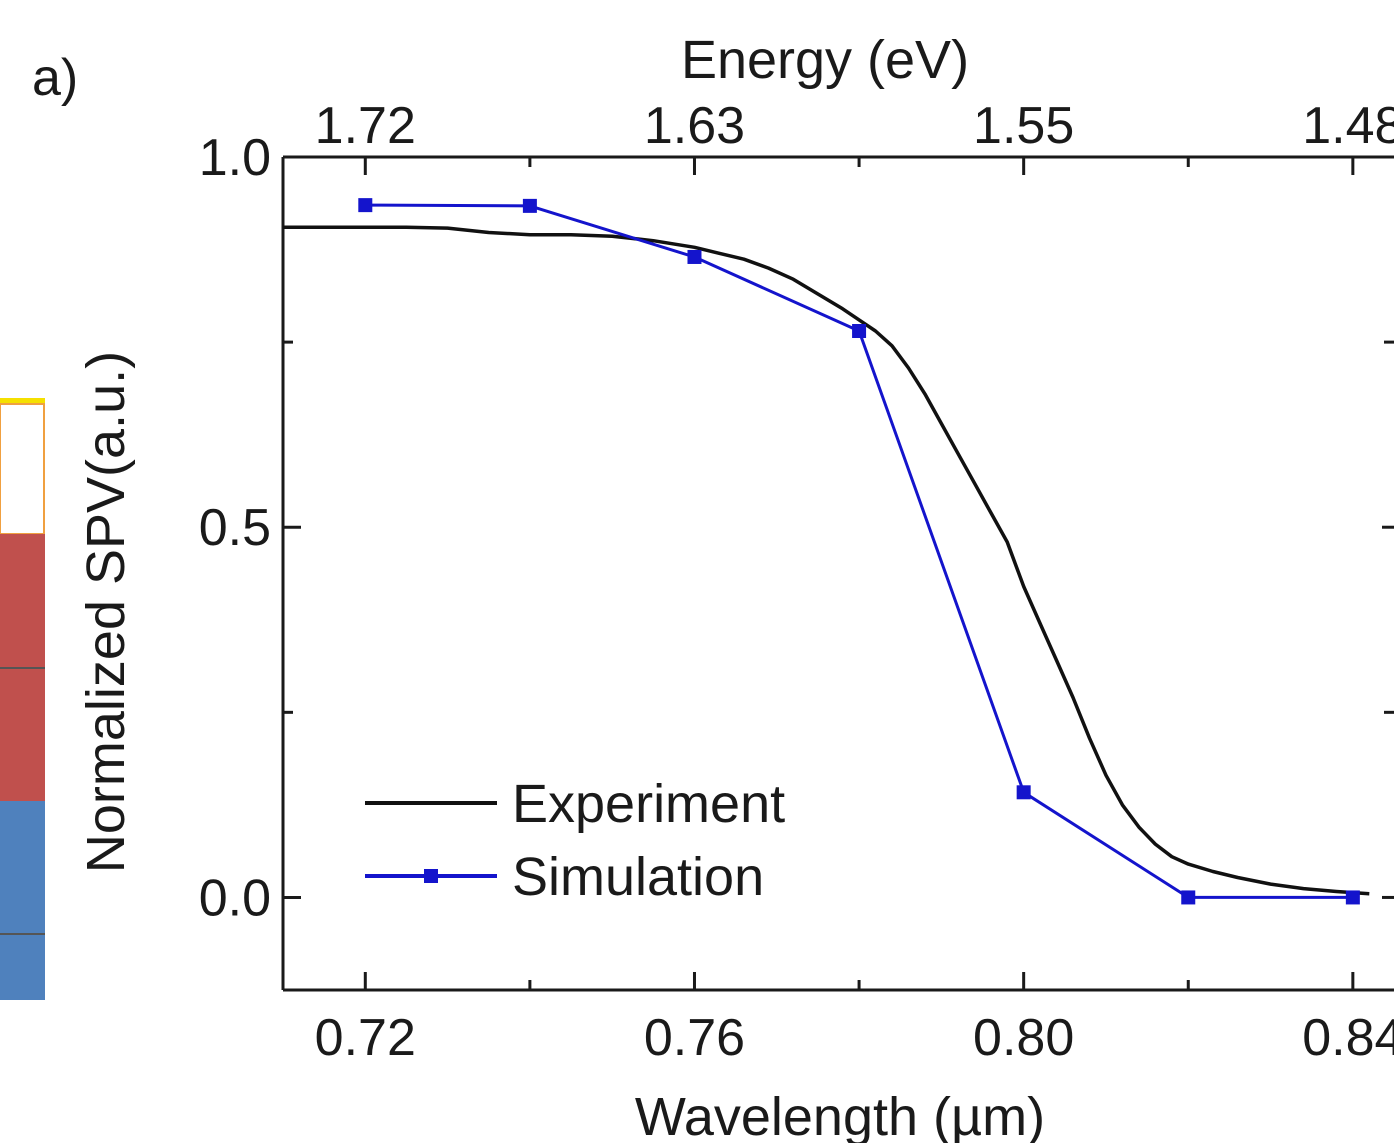  I want to click on x-tick-label: 0.76, so click(694, 1038).